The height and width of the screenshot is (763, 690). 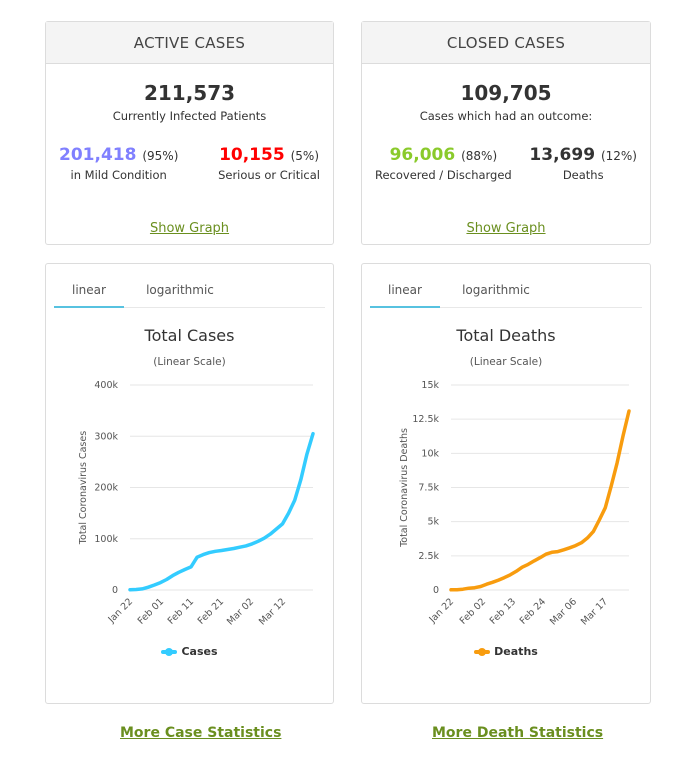 What do you see at coordinates (189, 228) in the screenshot?
I see `active-show-graph-link: Show Graph` at bounding box center [189, 228].